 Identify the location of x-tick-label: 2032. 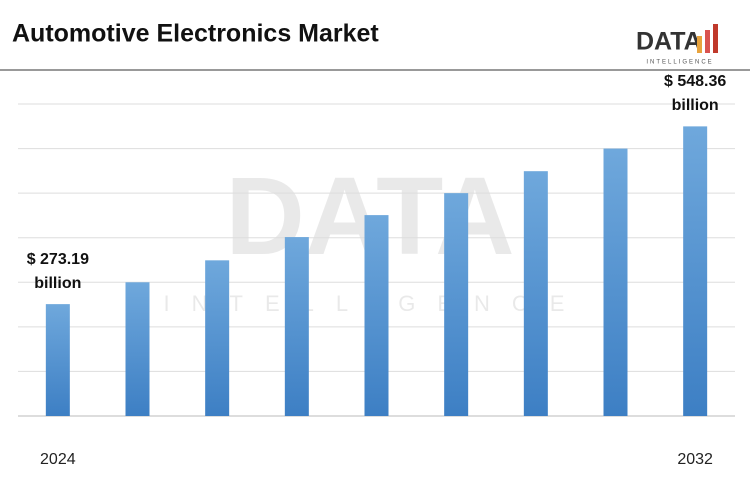
(695, 459).